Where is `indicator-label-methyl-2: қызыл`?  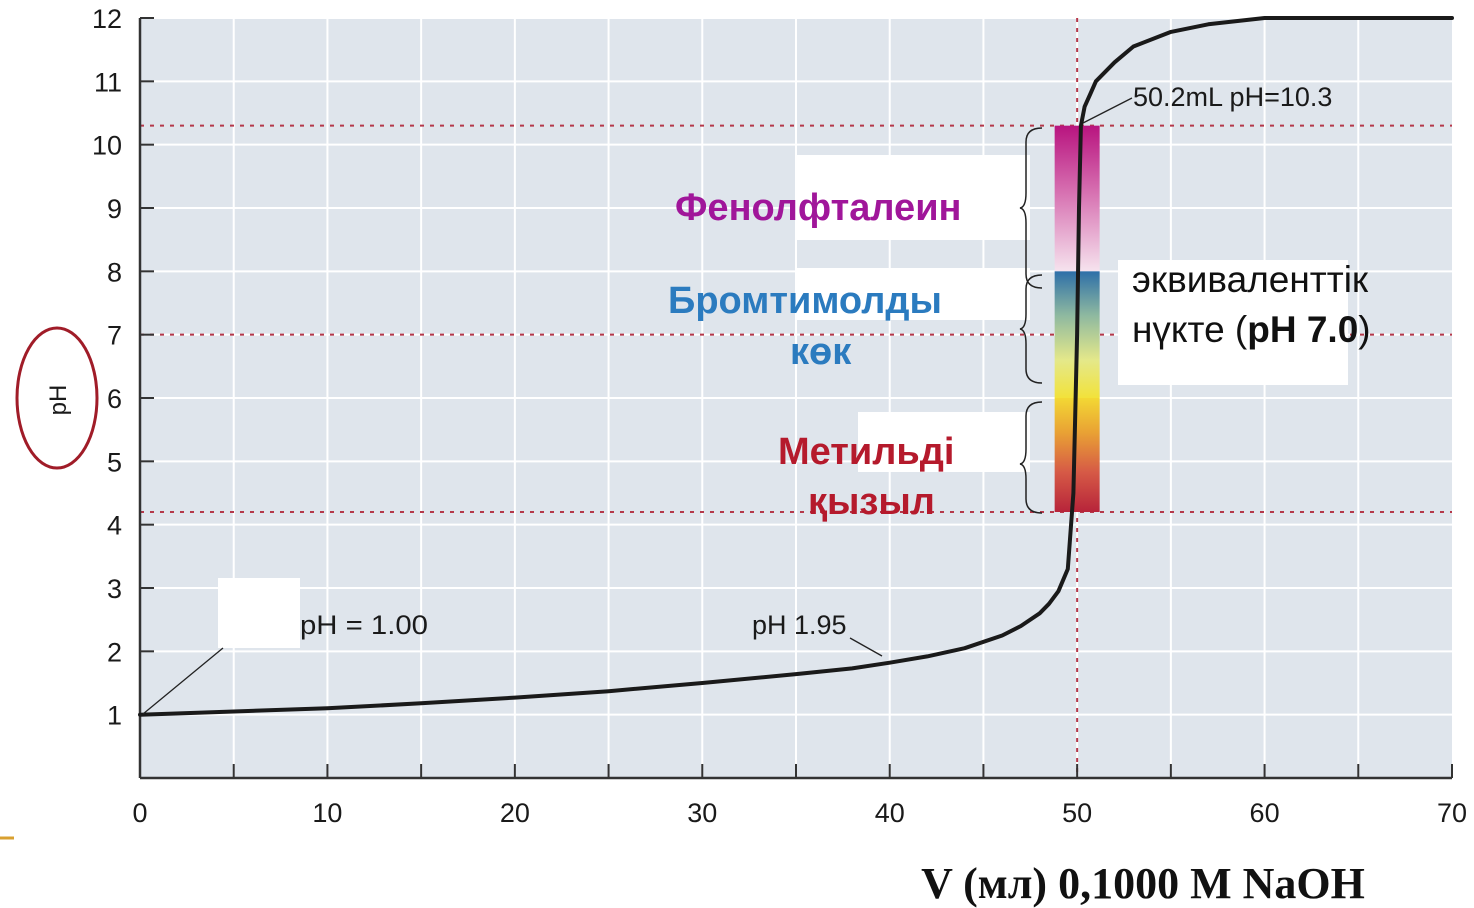
indicator-label-methyl-2: қызыл is located at coordinates (871, 502).